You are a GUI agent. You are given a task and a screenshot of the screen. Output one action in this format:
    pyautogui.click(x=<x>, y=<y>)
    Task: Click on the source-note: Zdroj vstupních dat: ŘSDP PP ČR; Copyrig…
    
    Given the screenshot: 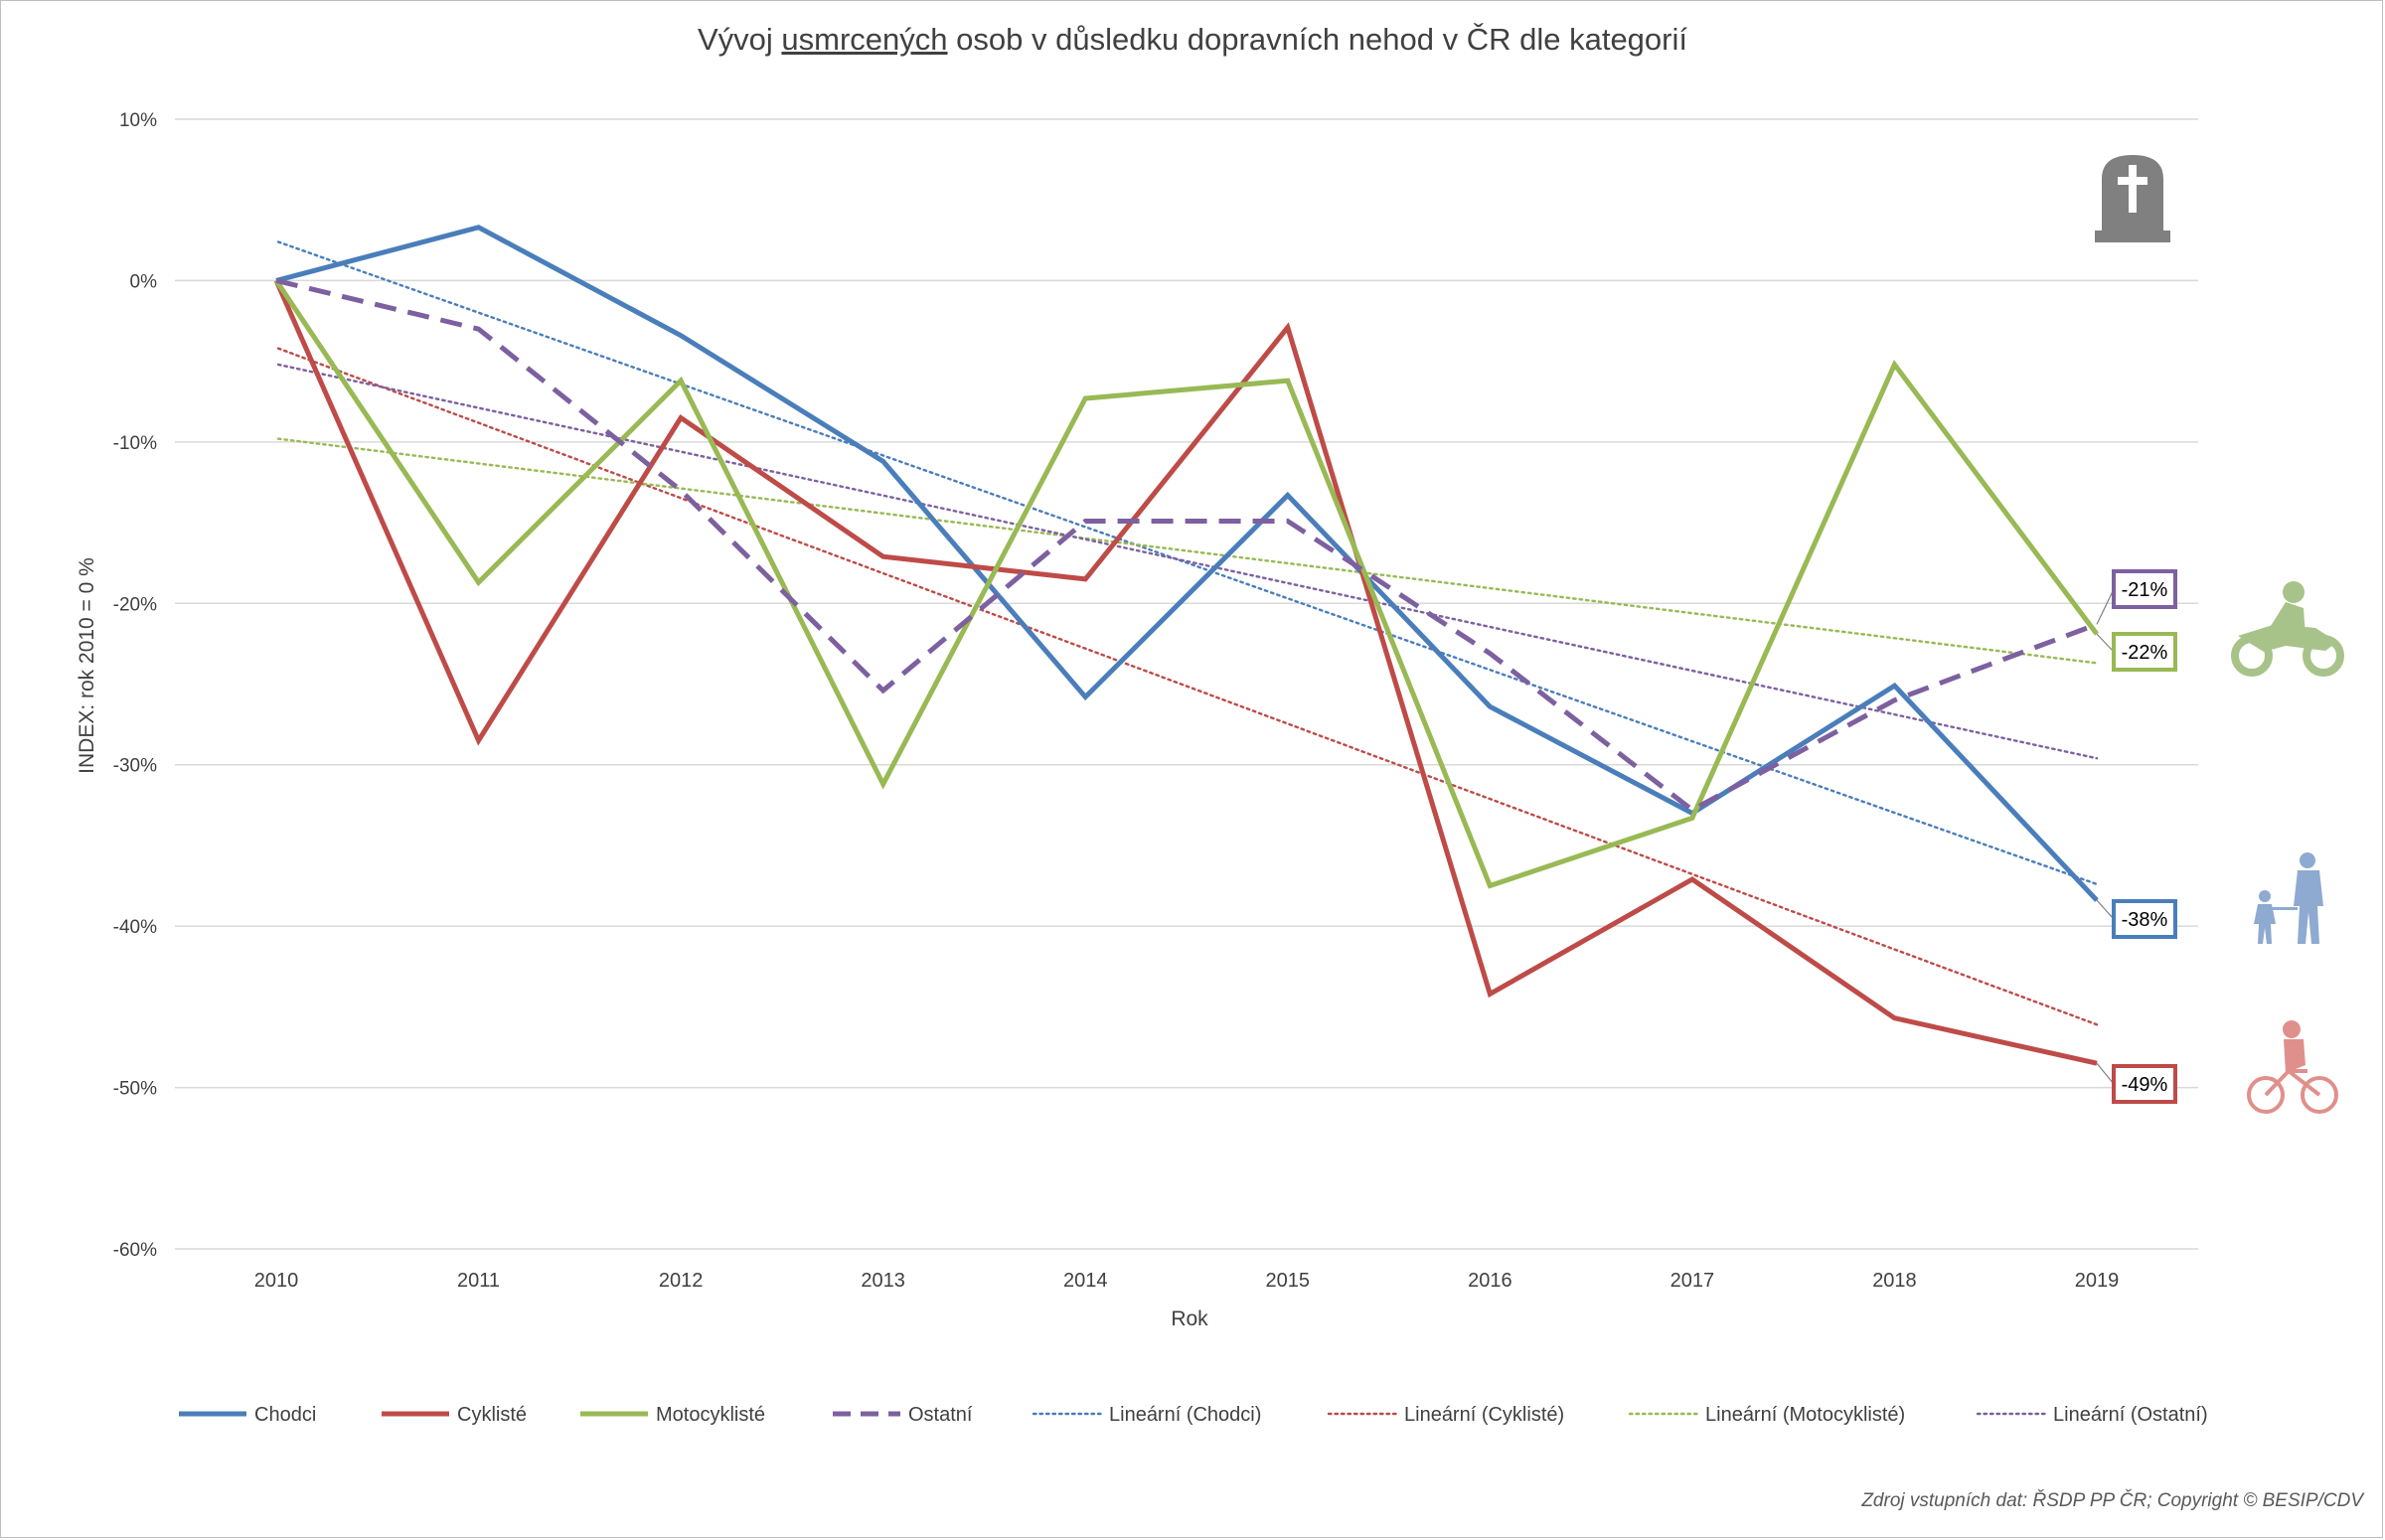 What is the action you would take?
    pyautogui.click(x=2112, y=1500)
    